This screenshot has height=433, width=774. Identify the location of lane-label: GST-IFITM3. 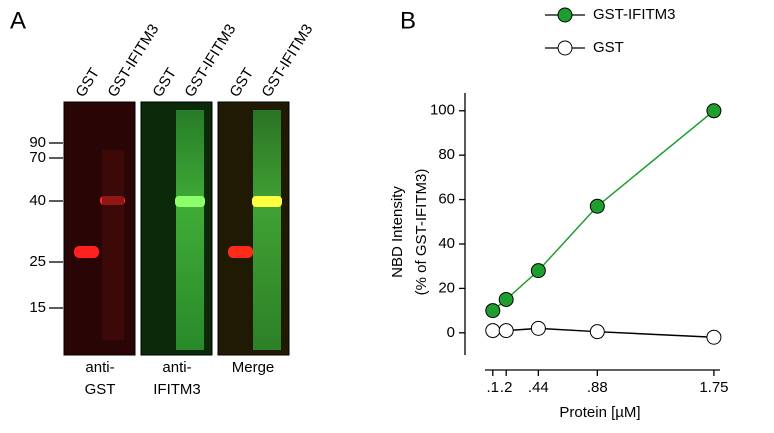
(287, 60).